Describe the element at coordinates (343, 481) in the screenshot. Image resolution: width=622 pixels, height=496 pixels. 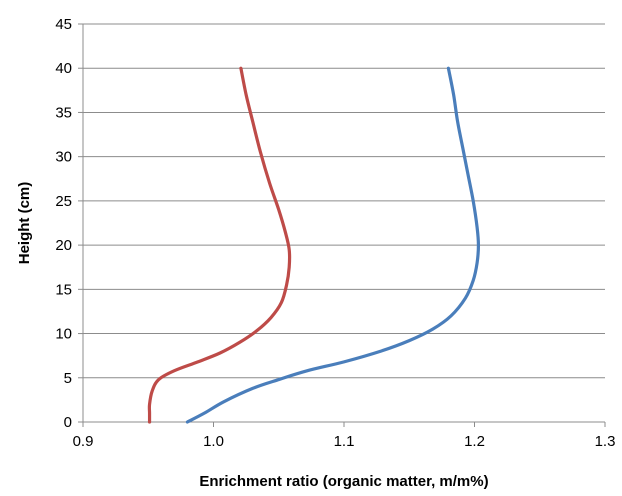
I see `x-axis-title: Enrichment ratio (organic matter, m/m%)` at that location.